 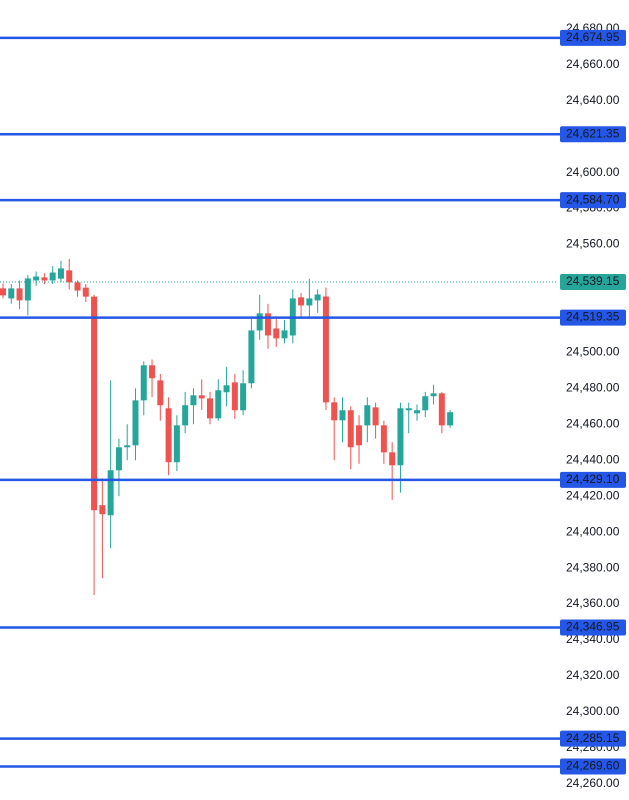 I want to click on level-label: 24,346.95, so click(x=593, y=627).